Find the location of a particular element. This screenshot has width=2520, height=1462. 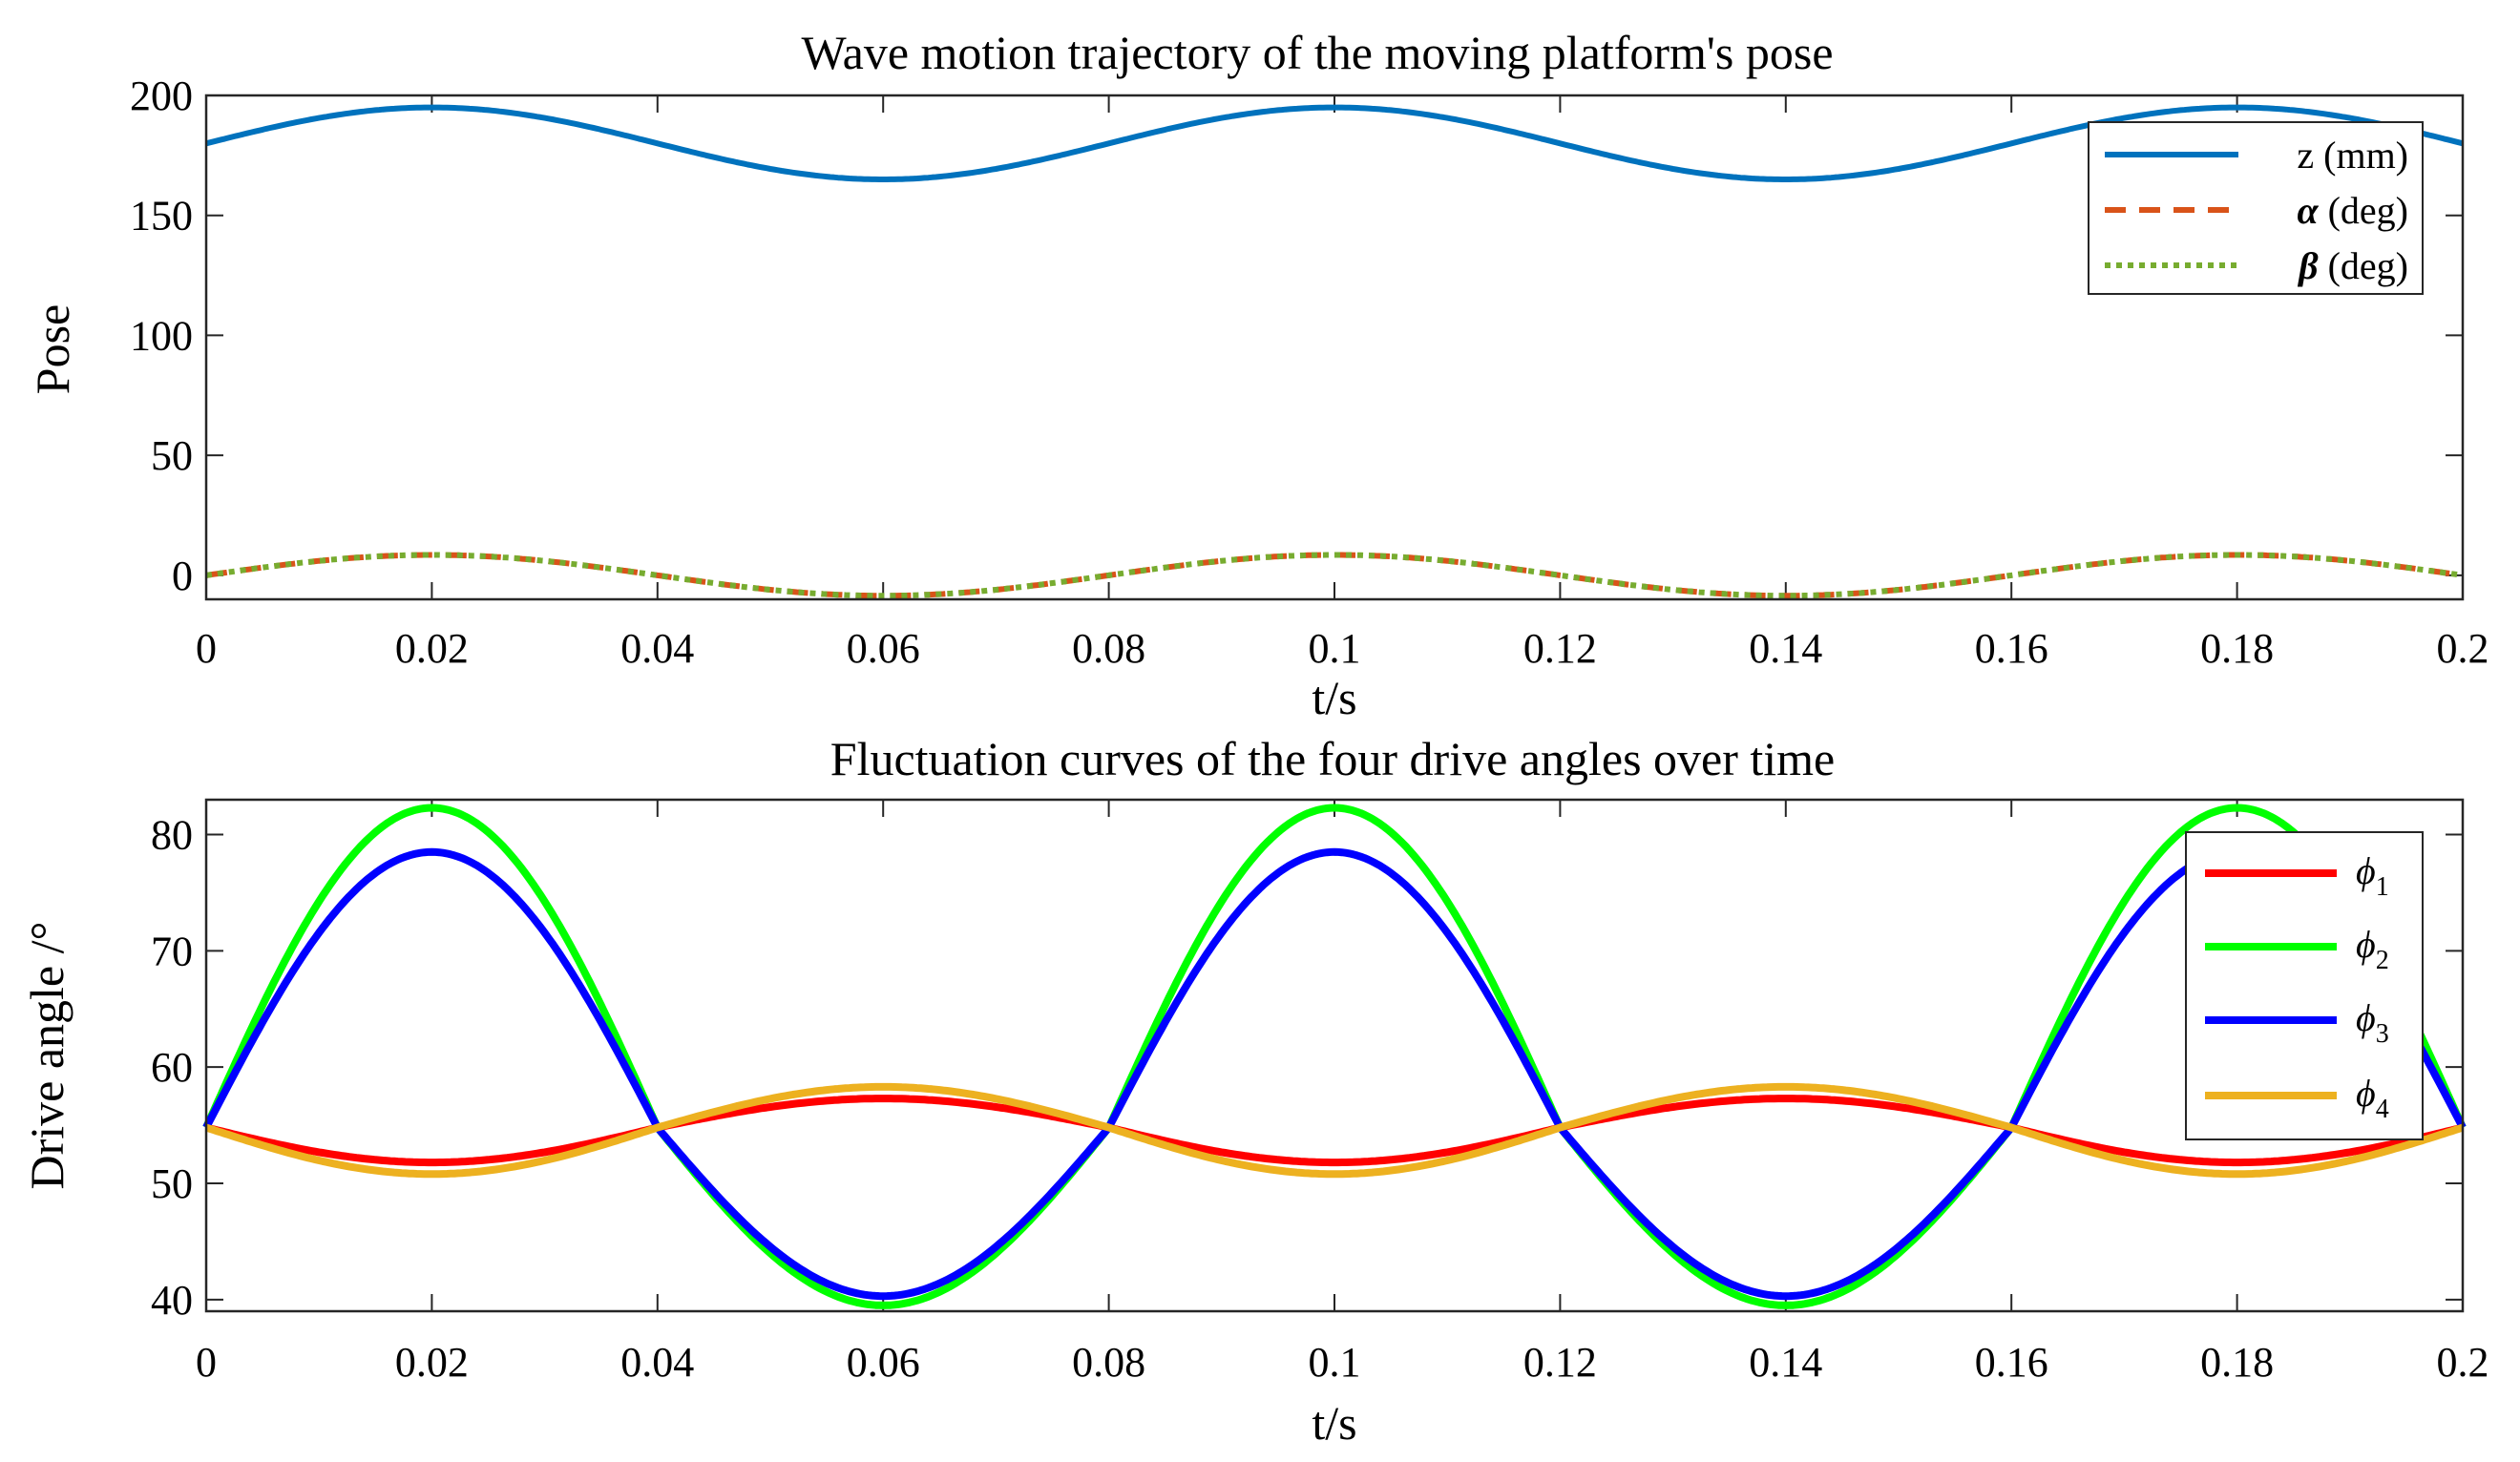

drive-angle-chart-xlabel: t/s is located at coordinates (1334, 1423).